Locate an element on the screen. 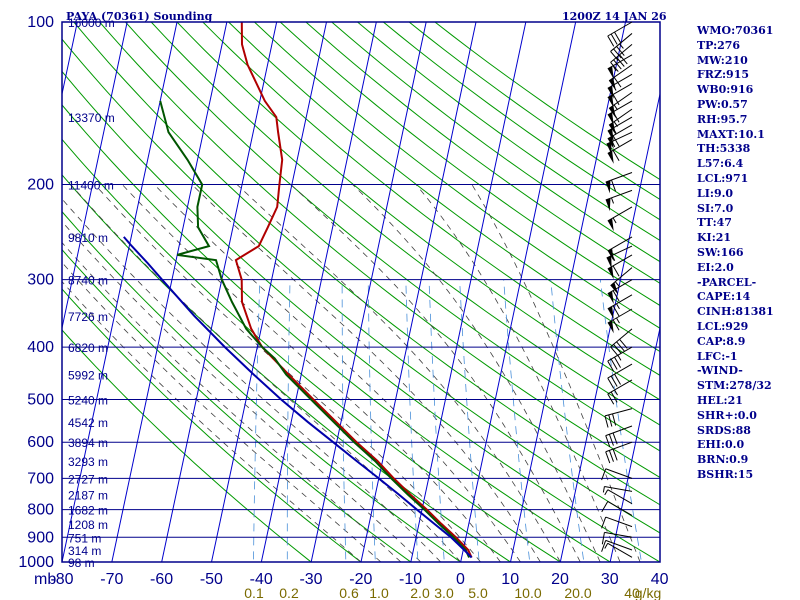 The height and width of the screenshot is (600, 800). index-entry: BSHR:15 is located at coordinates (725, 474).